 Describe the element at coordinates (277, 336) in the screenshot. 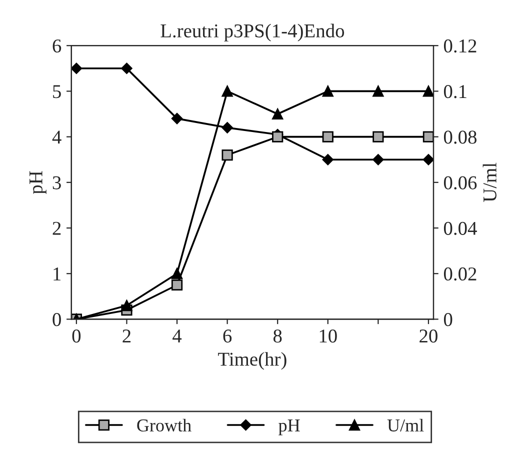

I see `x-tick-label: 8` at that location.